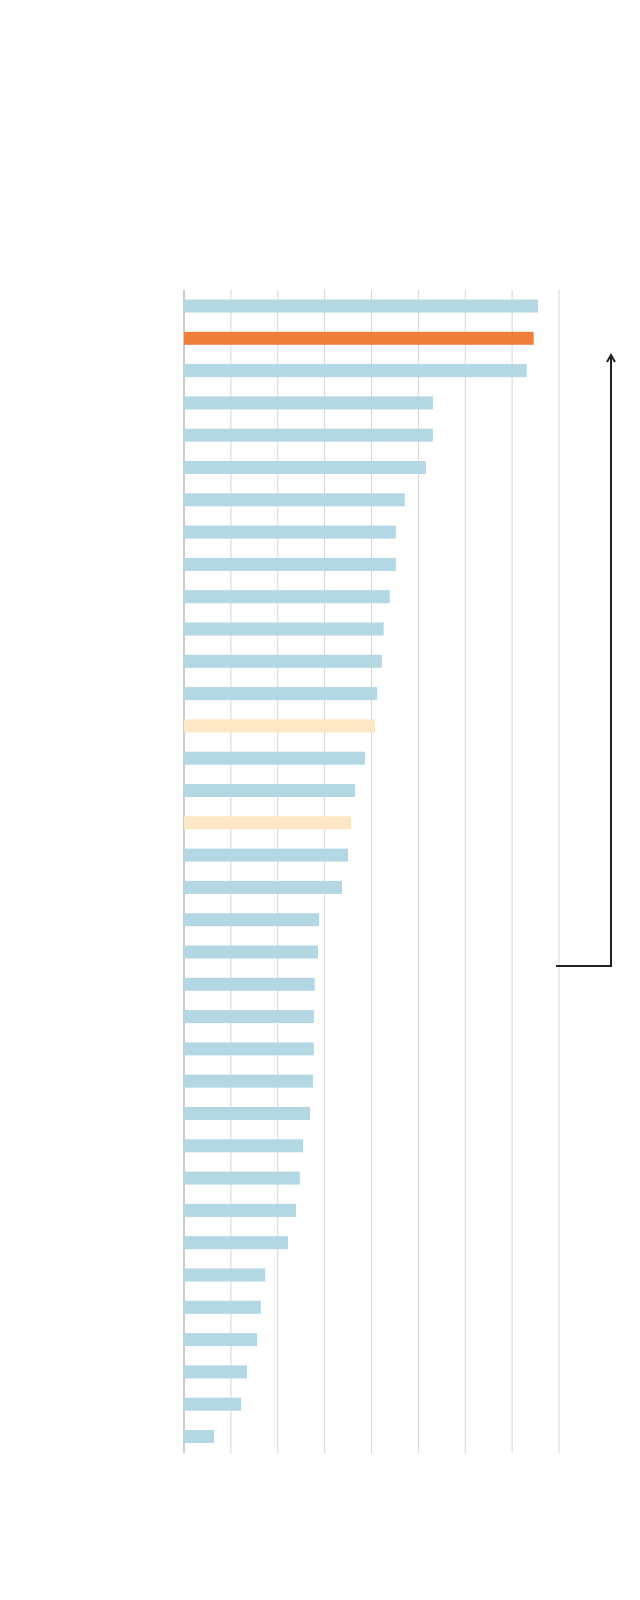 The height and width of the screenshot is (1600, 640). Describe the element at coordinates (584, 661) in the screenshot. I see `annotation-arrow` at that location.